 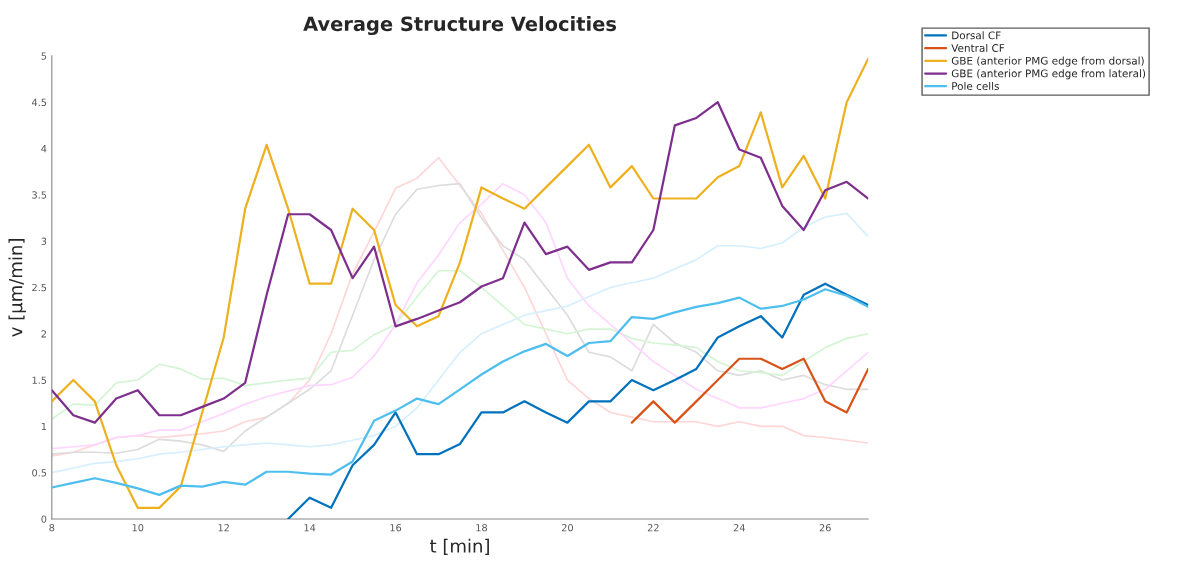 What do you see at coordinates (39, 102) in the screenshot?
I see `y-tick-label: 4.5` at bounding box center [39, 102].